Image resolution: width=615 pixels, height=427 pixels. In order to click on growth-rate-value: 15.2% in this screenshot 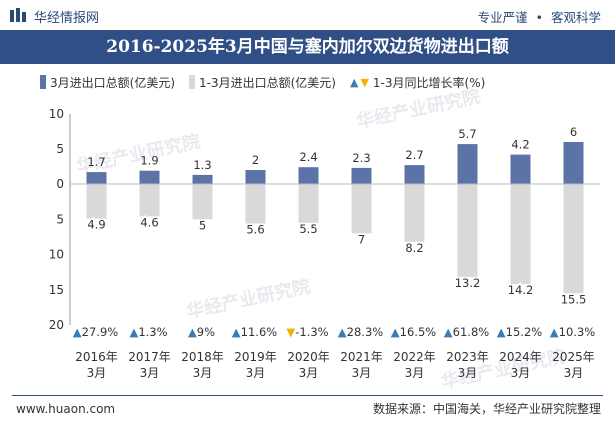, I will do `click(524, 332)`.